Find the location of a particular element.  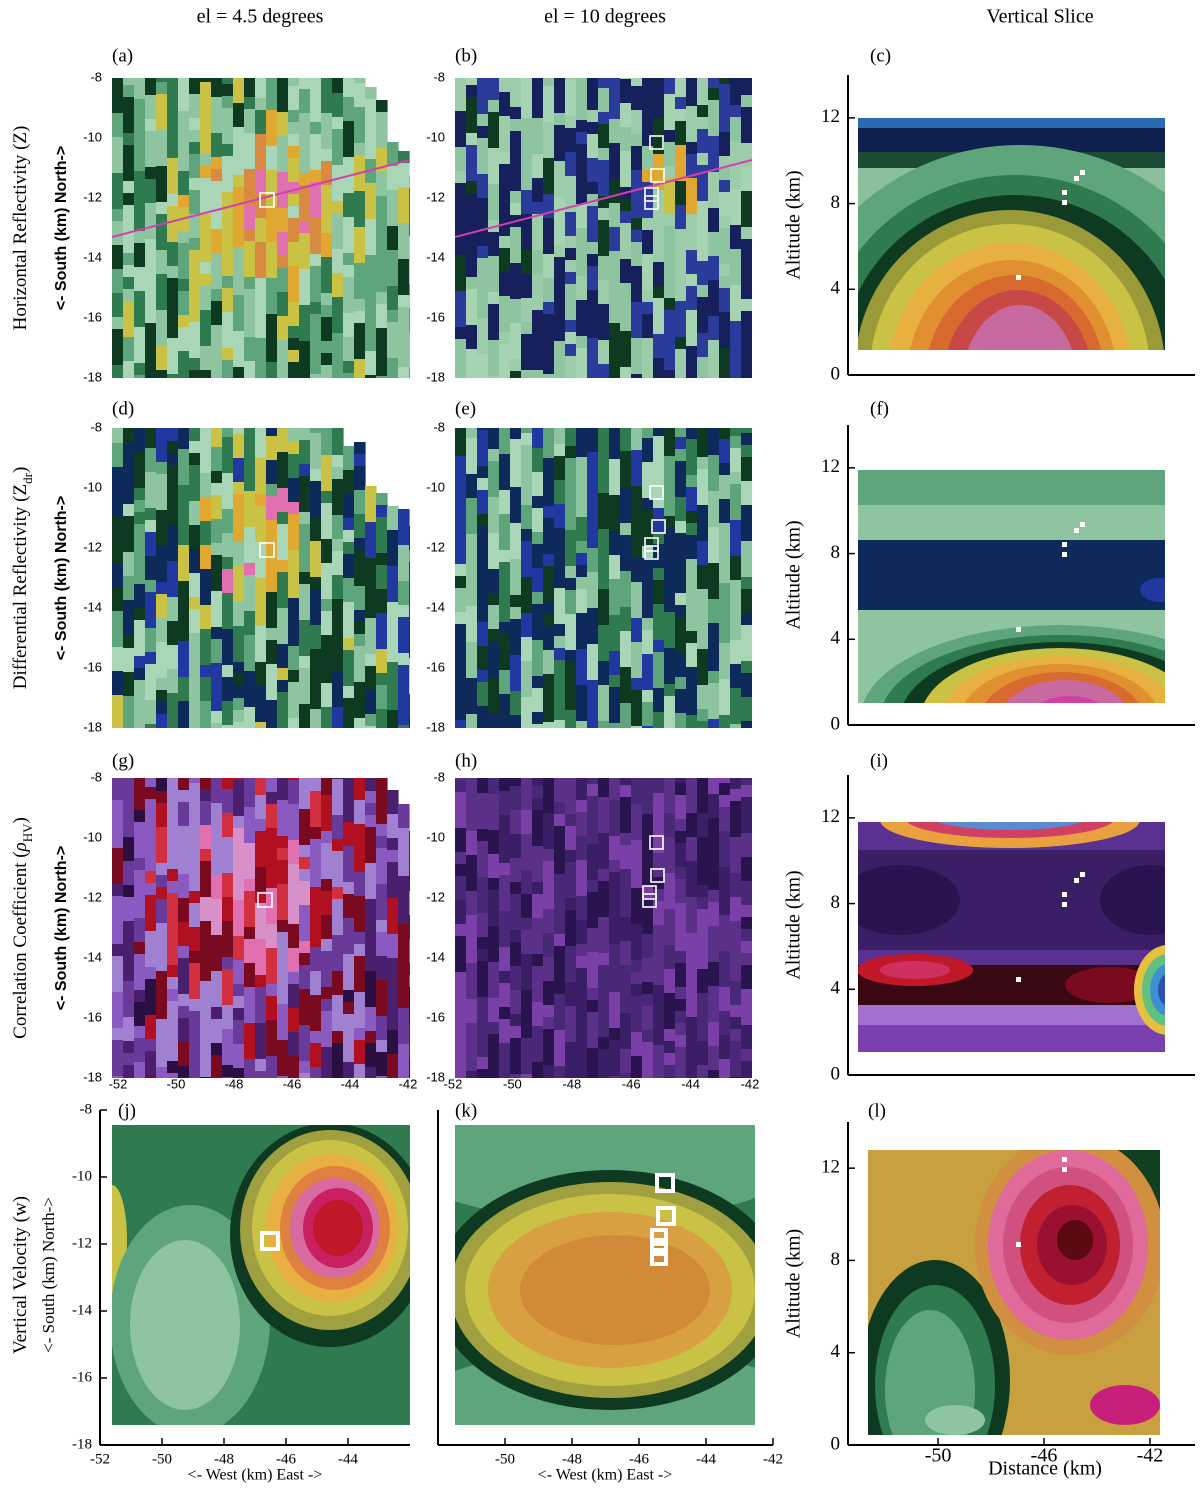

x-axis-title: <- West (km) East -> is located at coordinates (255, 1475).